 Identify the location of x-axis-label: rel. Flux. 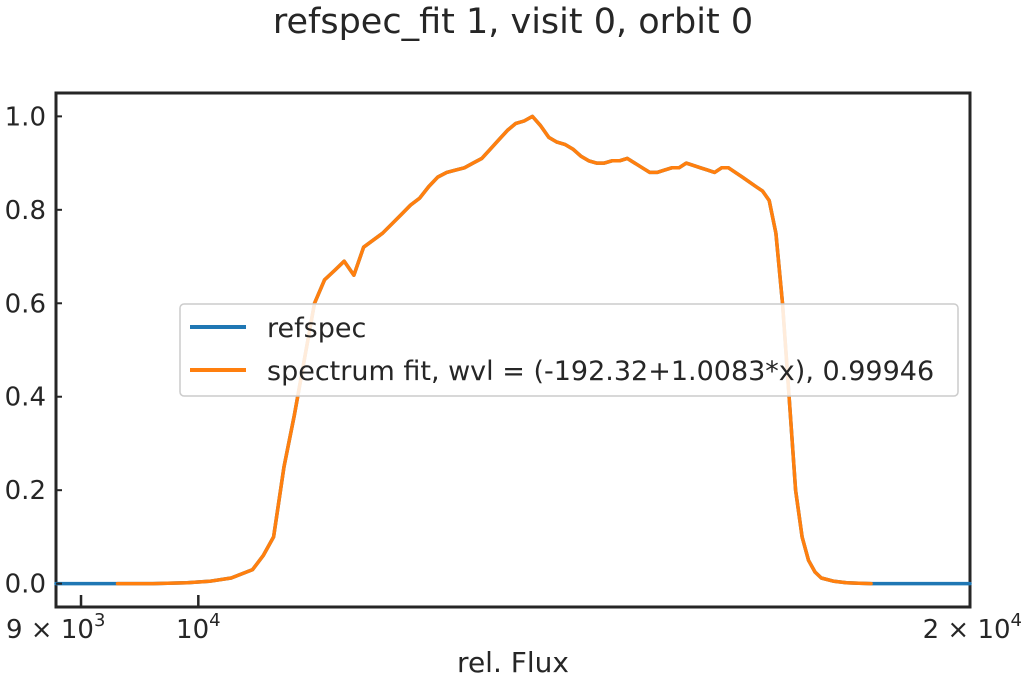
(513, 662).